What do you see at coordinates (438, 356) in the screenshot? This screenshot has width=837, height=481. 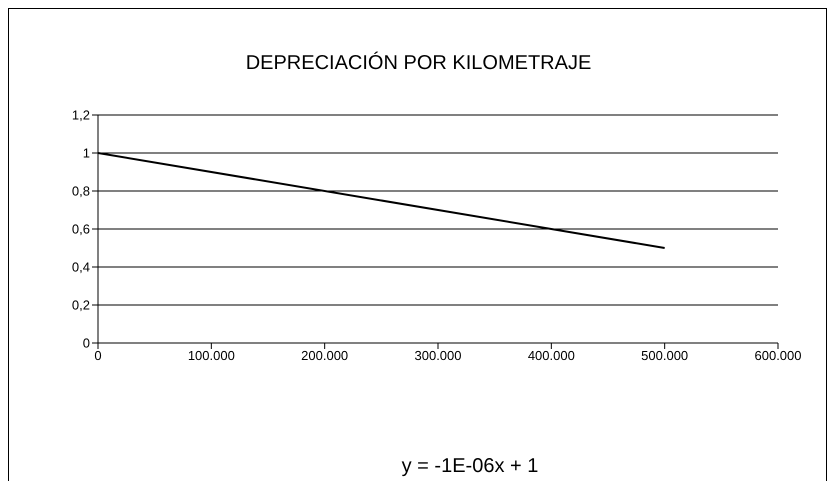 I see `x-tick-label: 300.000` at bounding box center [438, 356].